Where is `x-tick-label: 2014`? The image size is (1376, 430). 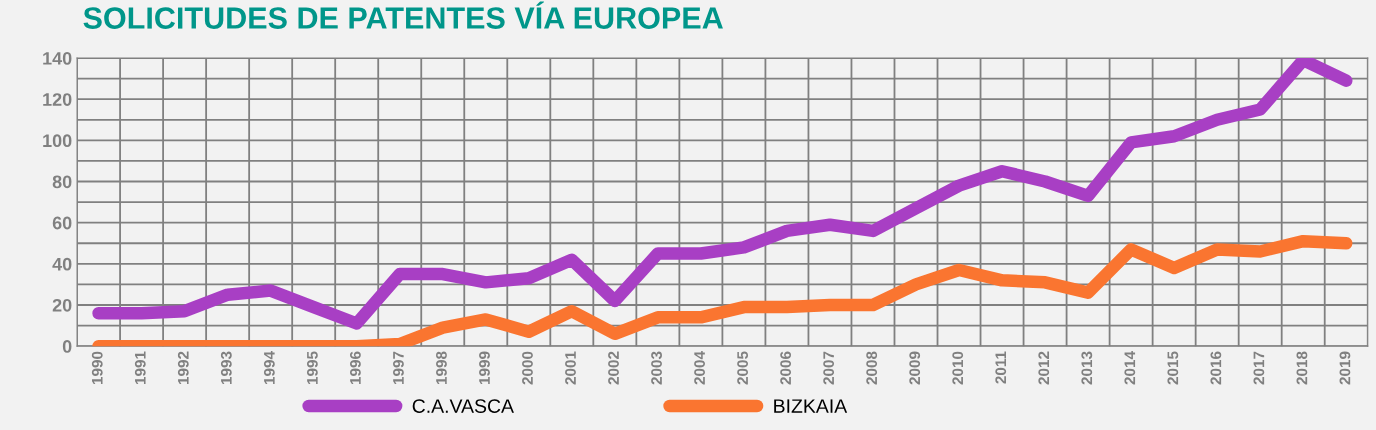 x-tick-label: 2014 is located at coordinates (1130, 368).